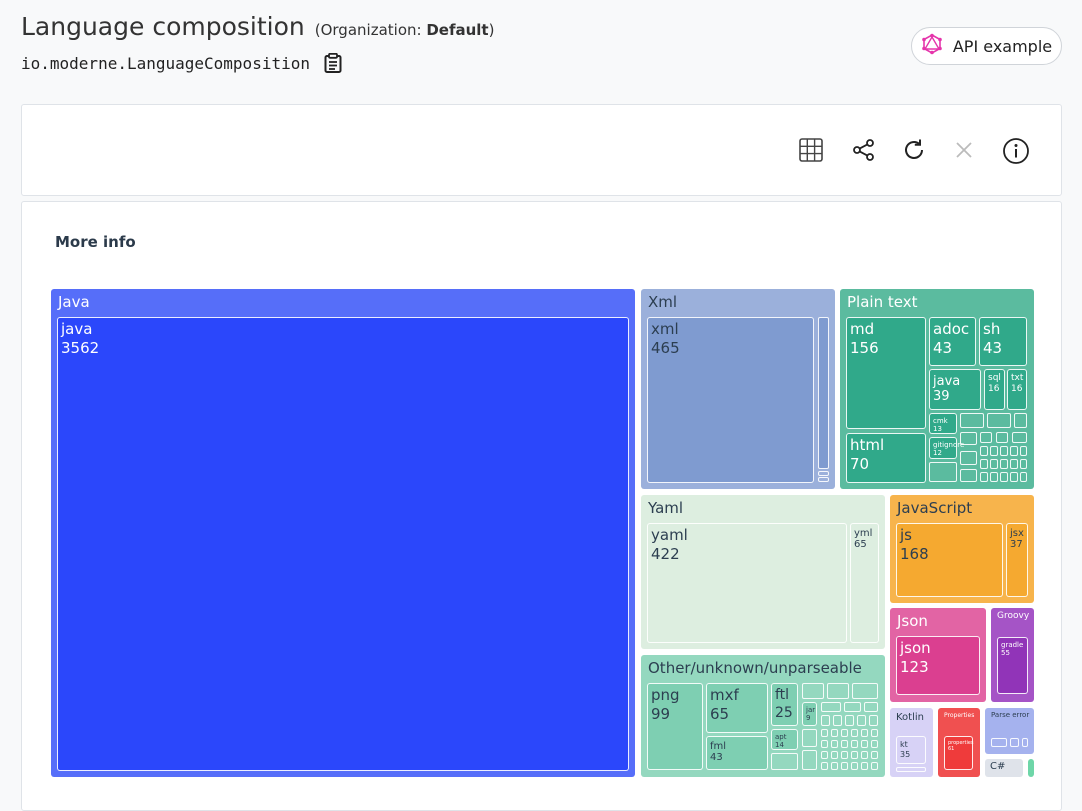 The image size is (1082, 811). I want to click on treemap-group-parse-error: Parse error, so click(1009, 731).